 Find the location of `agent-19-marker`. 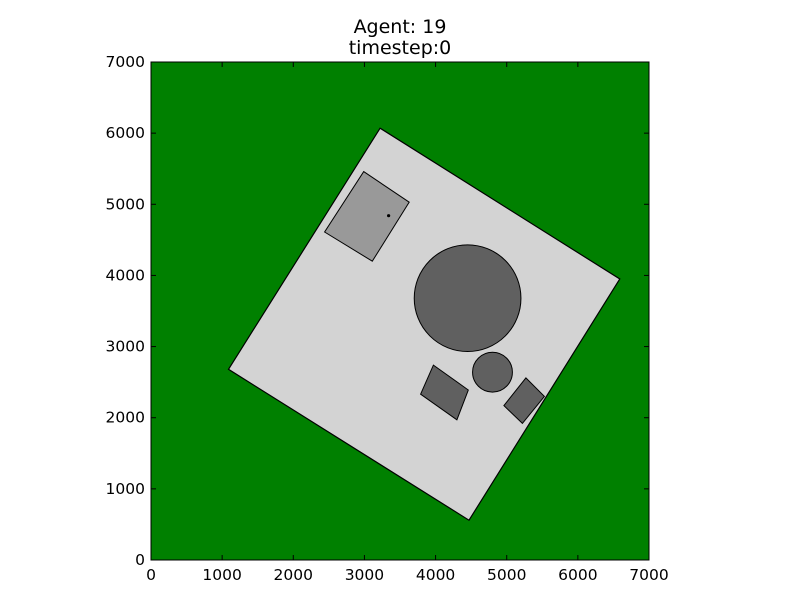

agent-19-marker is located at coordinates (389, 216).